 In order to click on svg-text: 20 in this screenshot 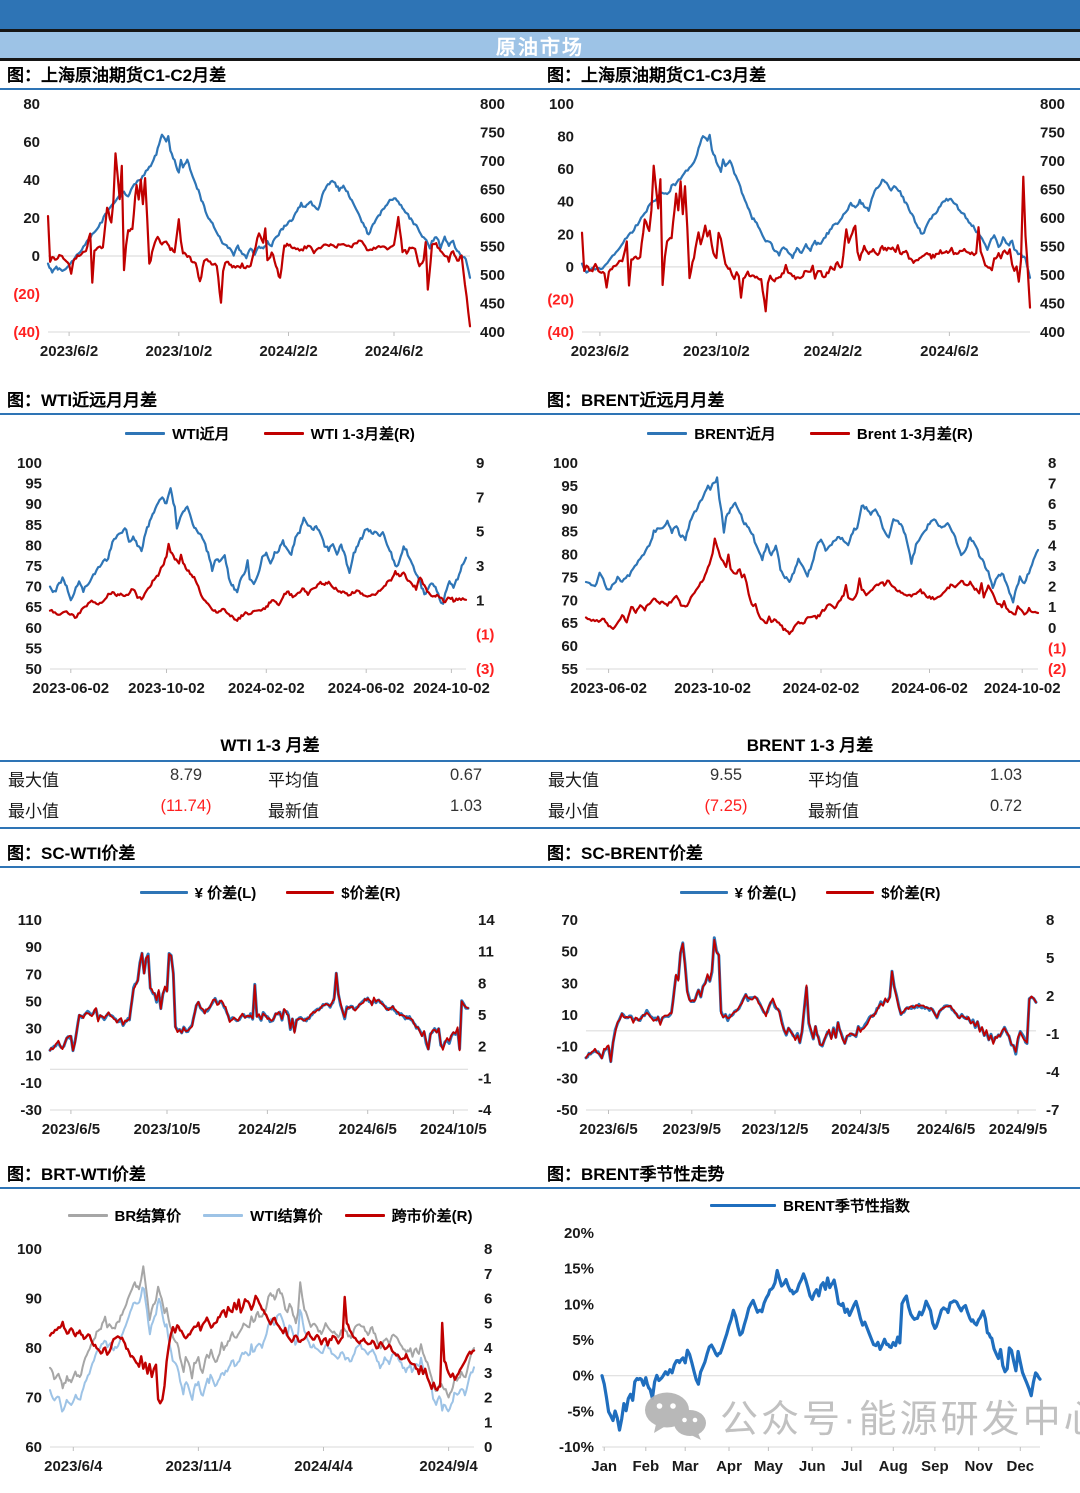, I will do `click(565, 234)`.